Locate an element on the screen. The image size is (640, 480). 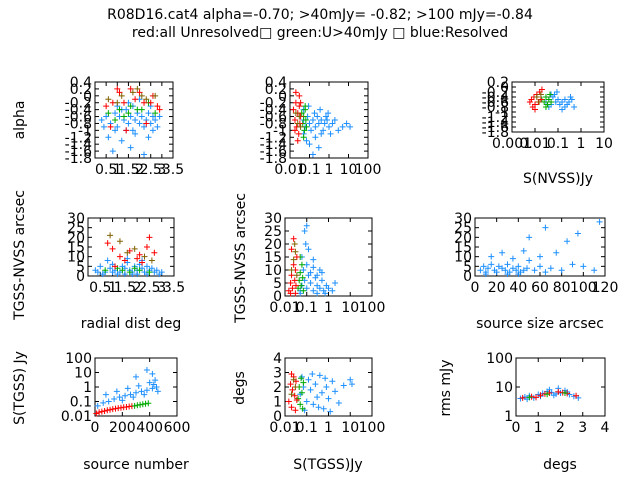
x-tick-label: 80 is located at coordinates (562, 288).